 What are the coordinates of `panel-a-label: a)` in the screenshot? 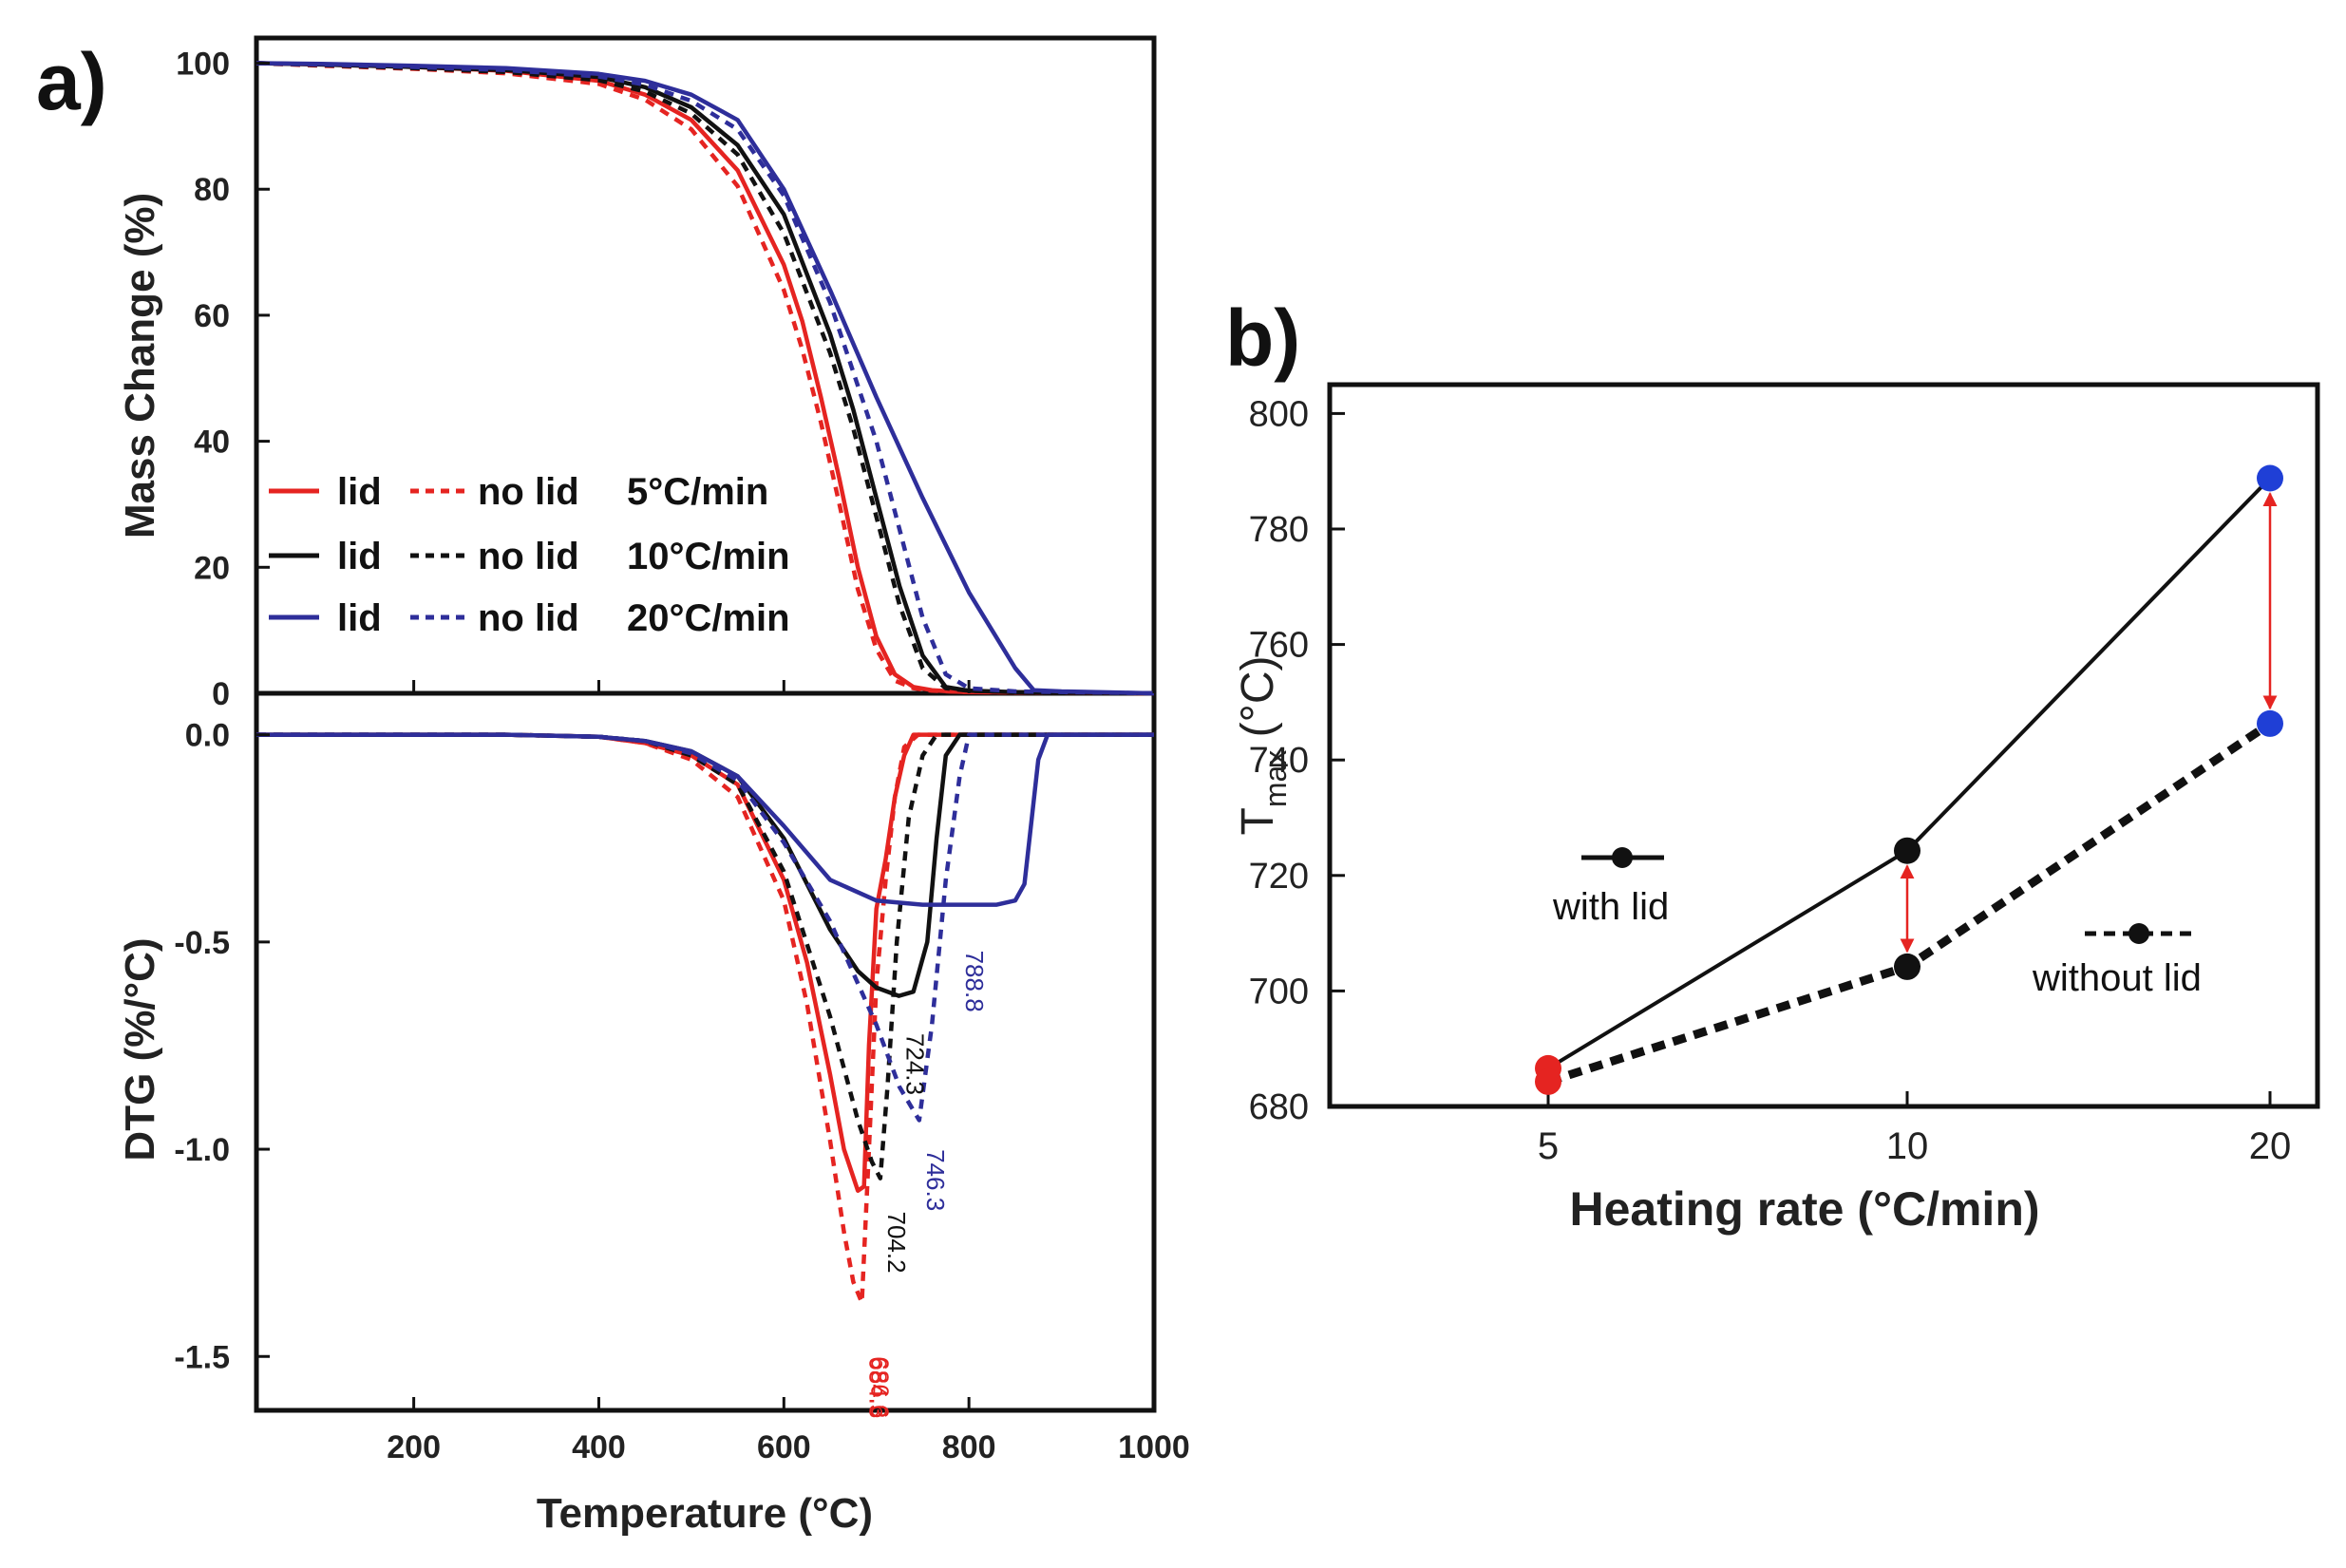 It's located at (71, 81).